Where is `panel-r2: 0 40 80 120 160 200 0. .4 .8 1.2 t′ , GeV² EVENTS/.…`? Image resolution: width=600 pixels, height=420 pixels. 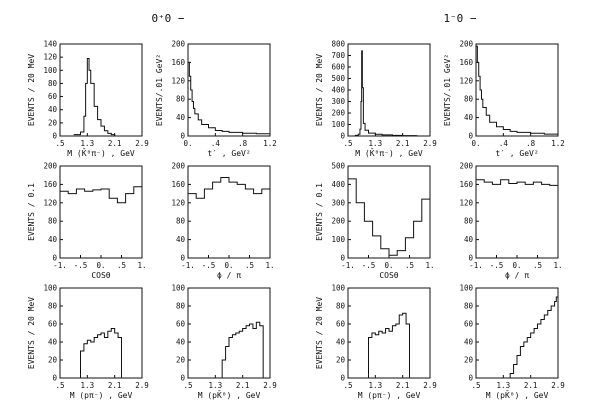
panel-r2: 0 40 80 120 160 200 0. .4 .8 1.2 t′ , GeV² EVENTS/.… is located at coordinates (504, 99).